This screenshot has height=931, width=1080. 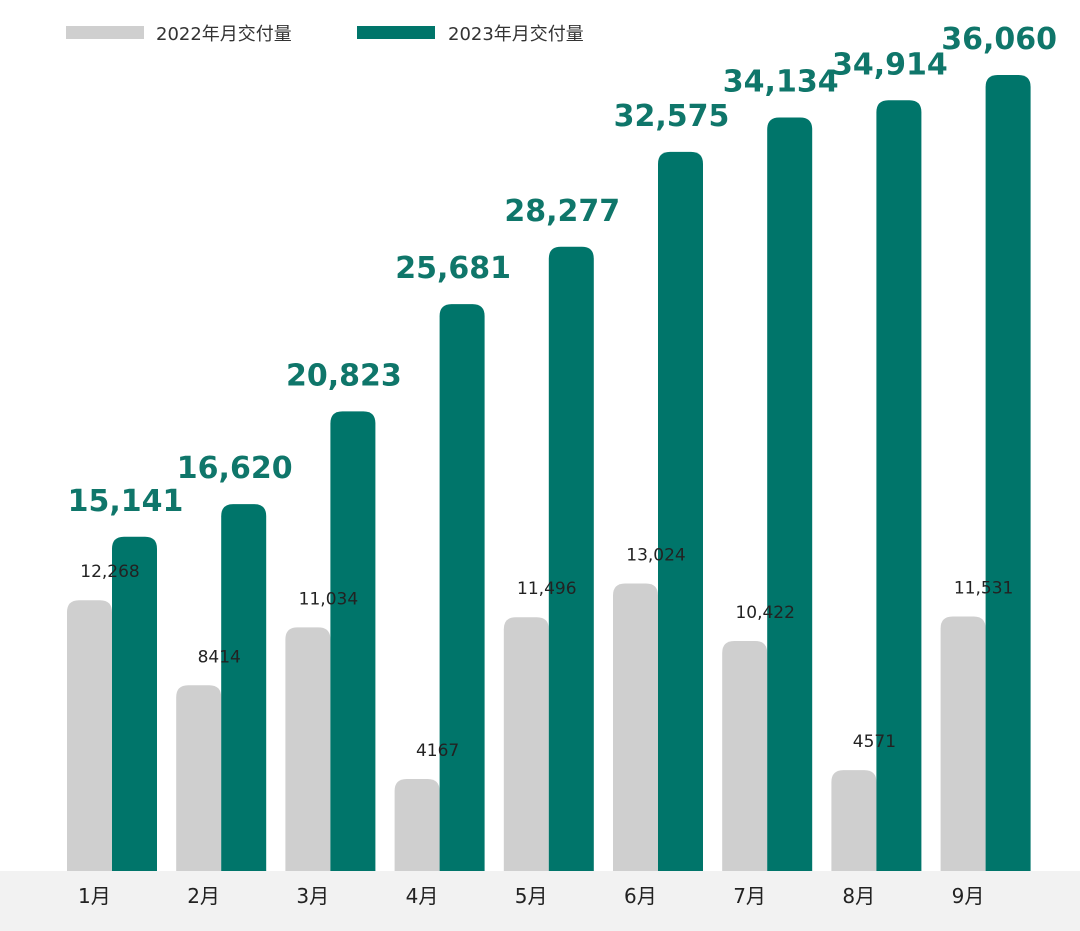 What do you see at coordinates (109, 572) in the screenshot?
I see `value-label-2022-1: 12,268` at bounding box center [109, 572].